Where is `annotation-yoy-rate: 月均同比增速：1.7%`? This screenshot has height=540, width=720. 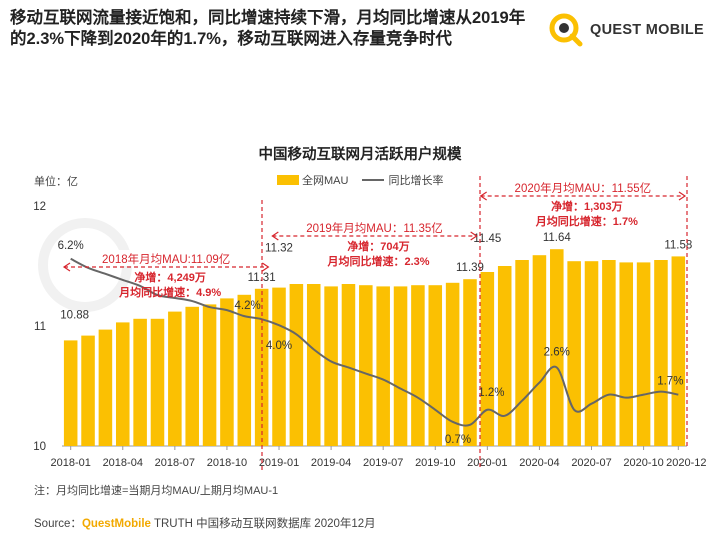 annotation-yoy-rate: 月均同比增速：1.7% is located at coordinates (586, 221).